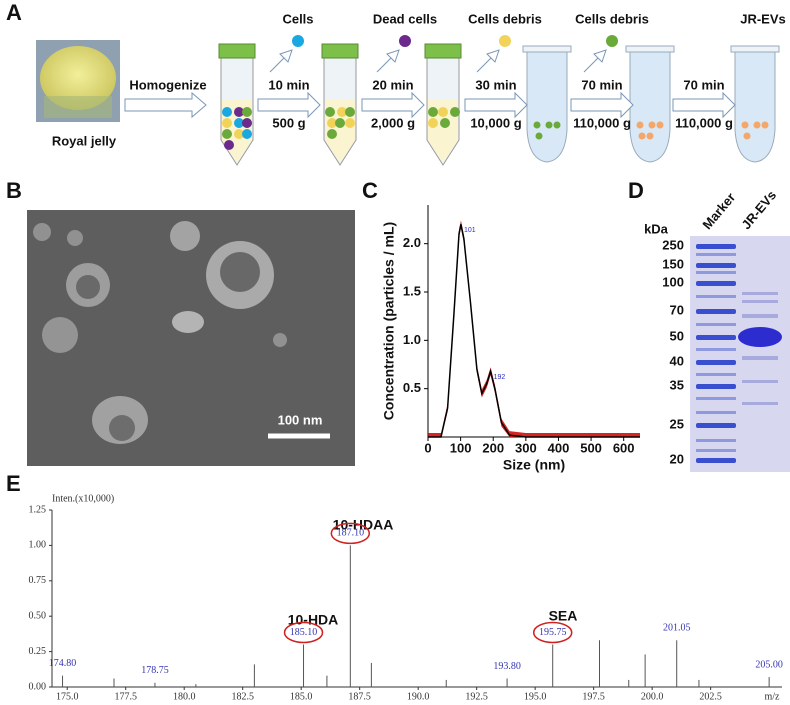  I want to click on peak-label: 201.05, so click(677, 628).